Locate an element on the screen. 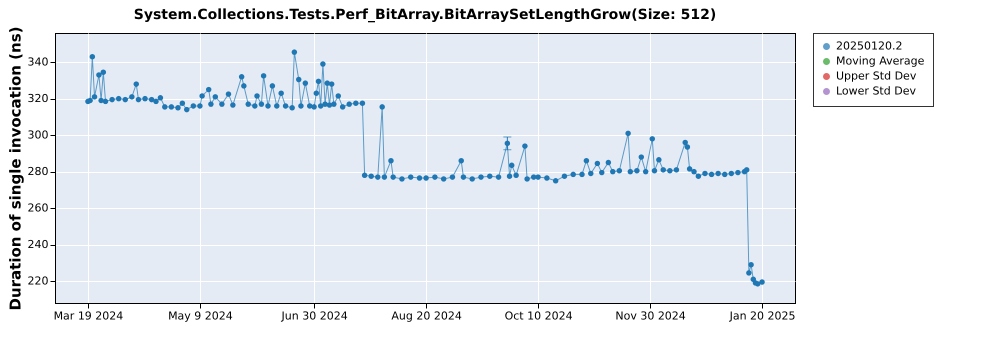  y-tick-label: 280 is located at coordinates (38, 171).